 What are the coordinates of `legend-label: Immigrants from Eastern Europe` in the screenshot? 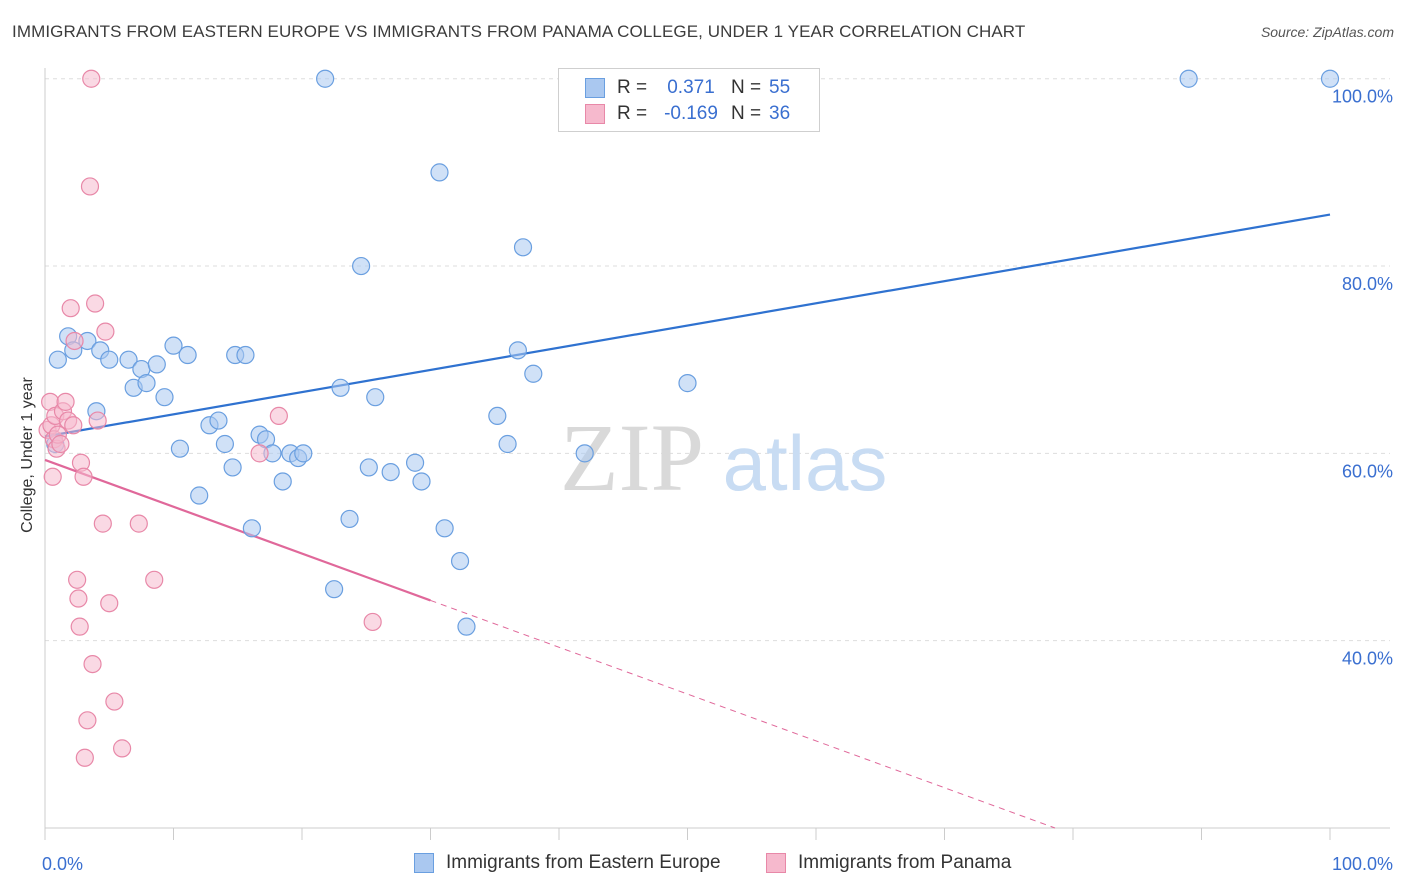 It's located at (583, 862).